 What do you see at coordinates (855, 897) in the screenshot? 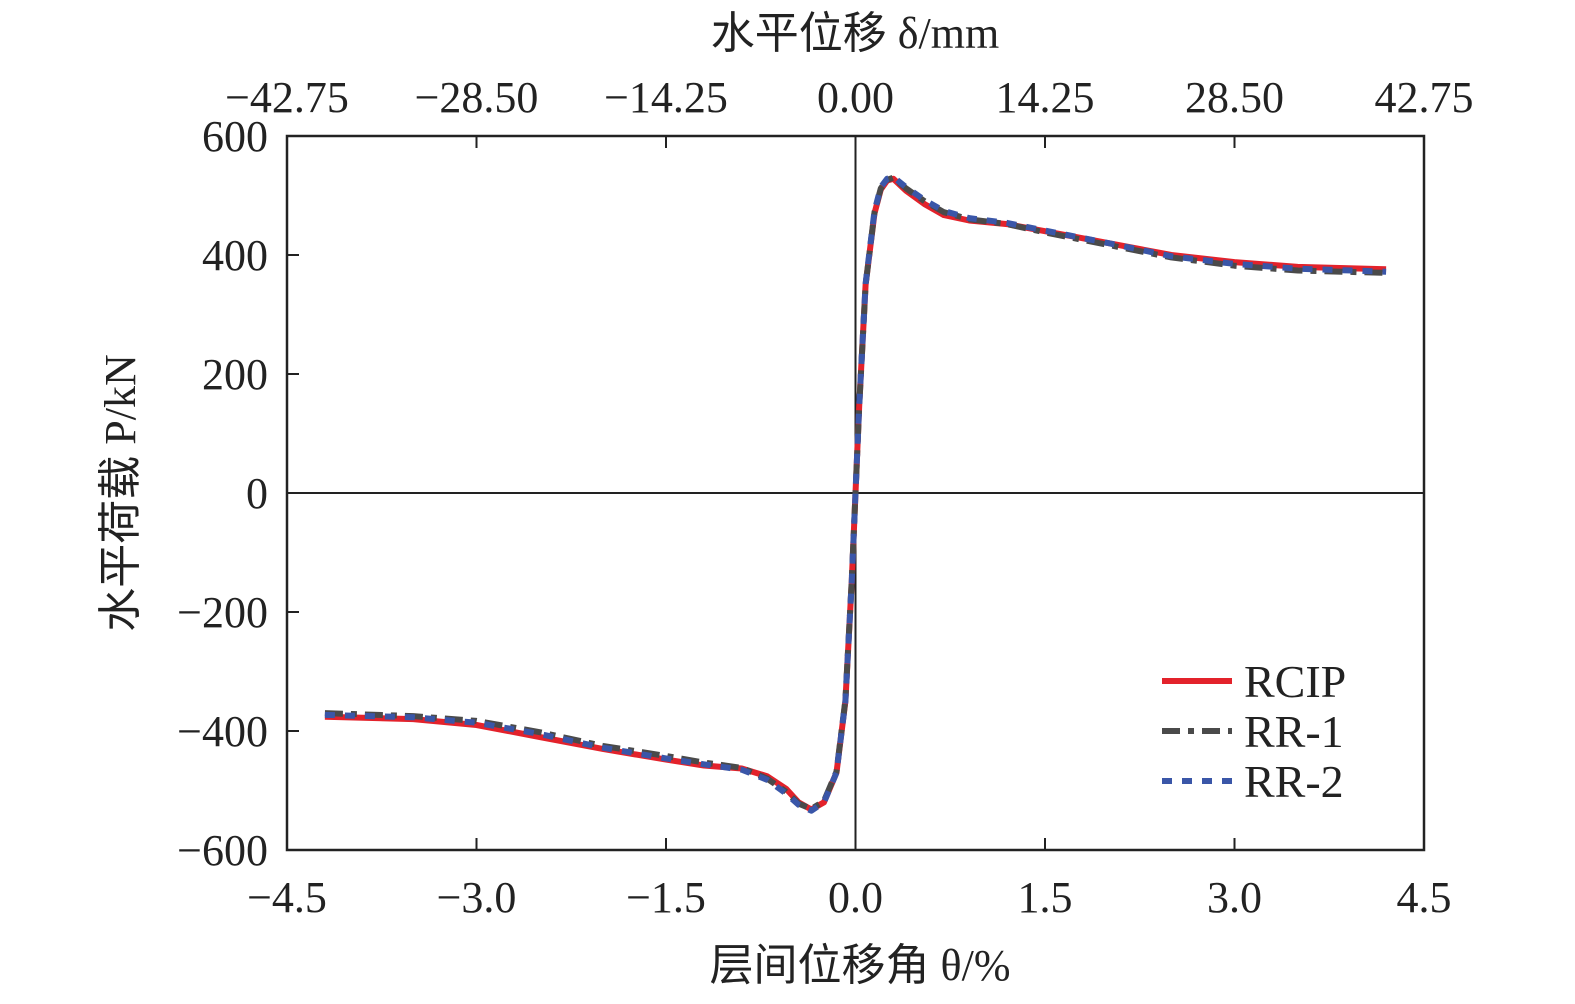
I see `x-tick-label: 0.0` at bounding box center [855, 897].